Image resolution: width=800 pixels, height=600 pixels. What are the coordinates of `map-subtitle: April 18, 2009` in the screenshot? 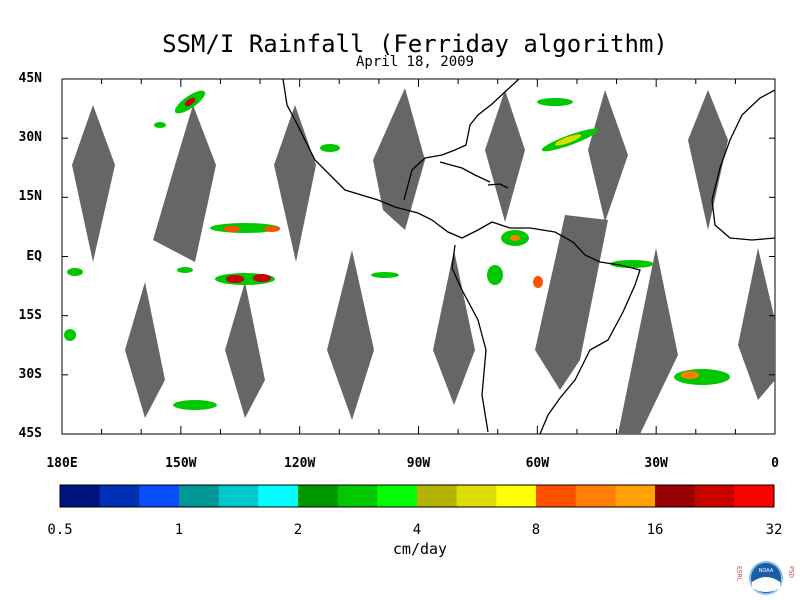 It's located at (414, 62).